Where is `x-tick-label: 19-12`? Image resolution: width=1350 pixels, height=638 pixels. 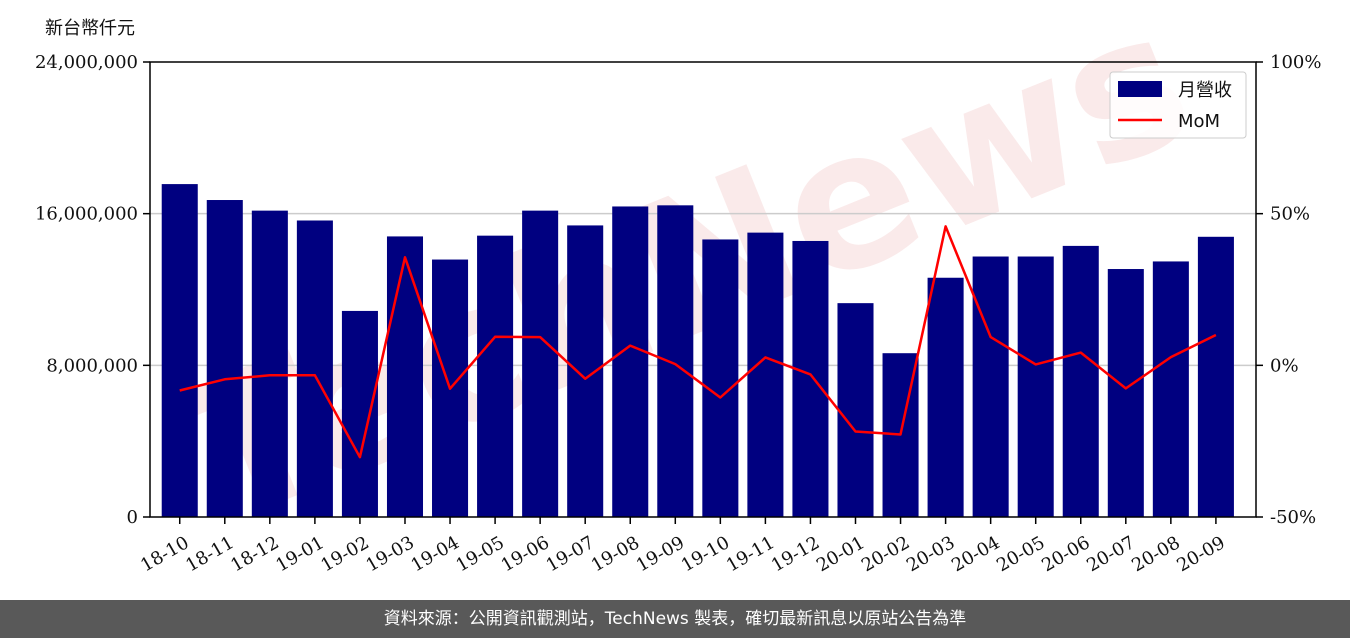 x-tick-label: 19-12 is located at coordinates (795, 554).